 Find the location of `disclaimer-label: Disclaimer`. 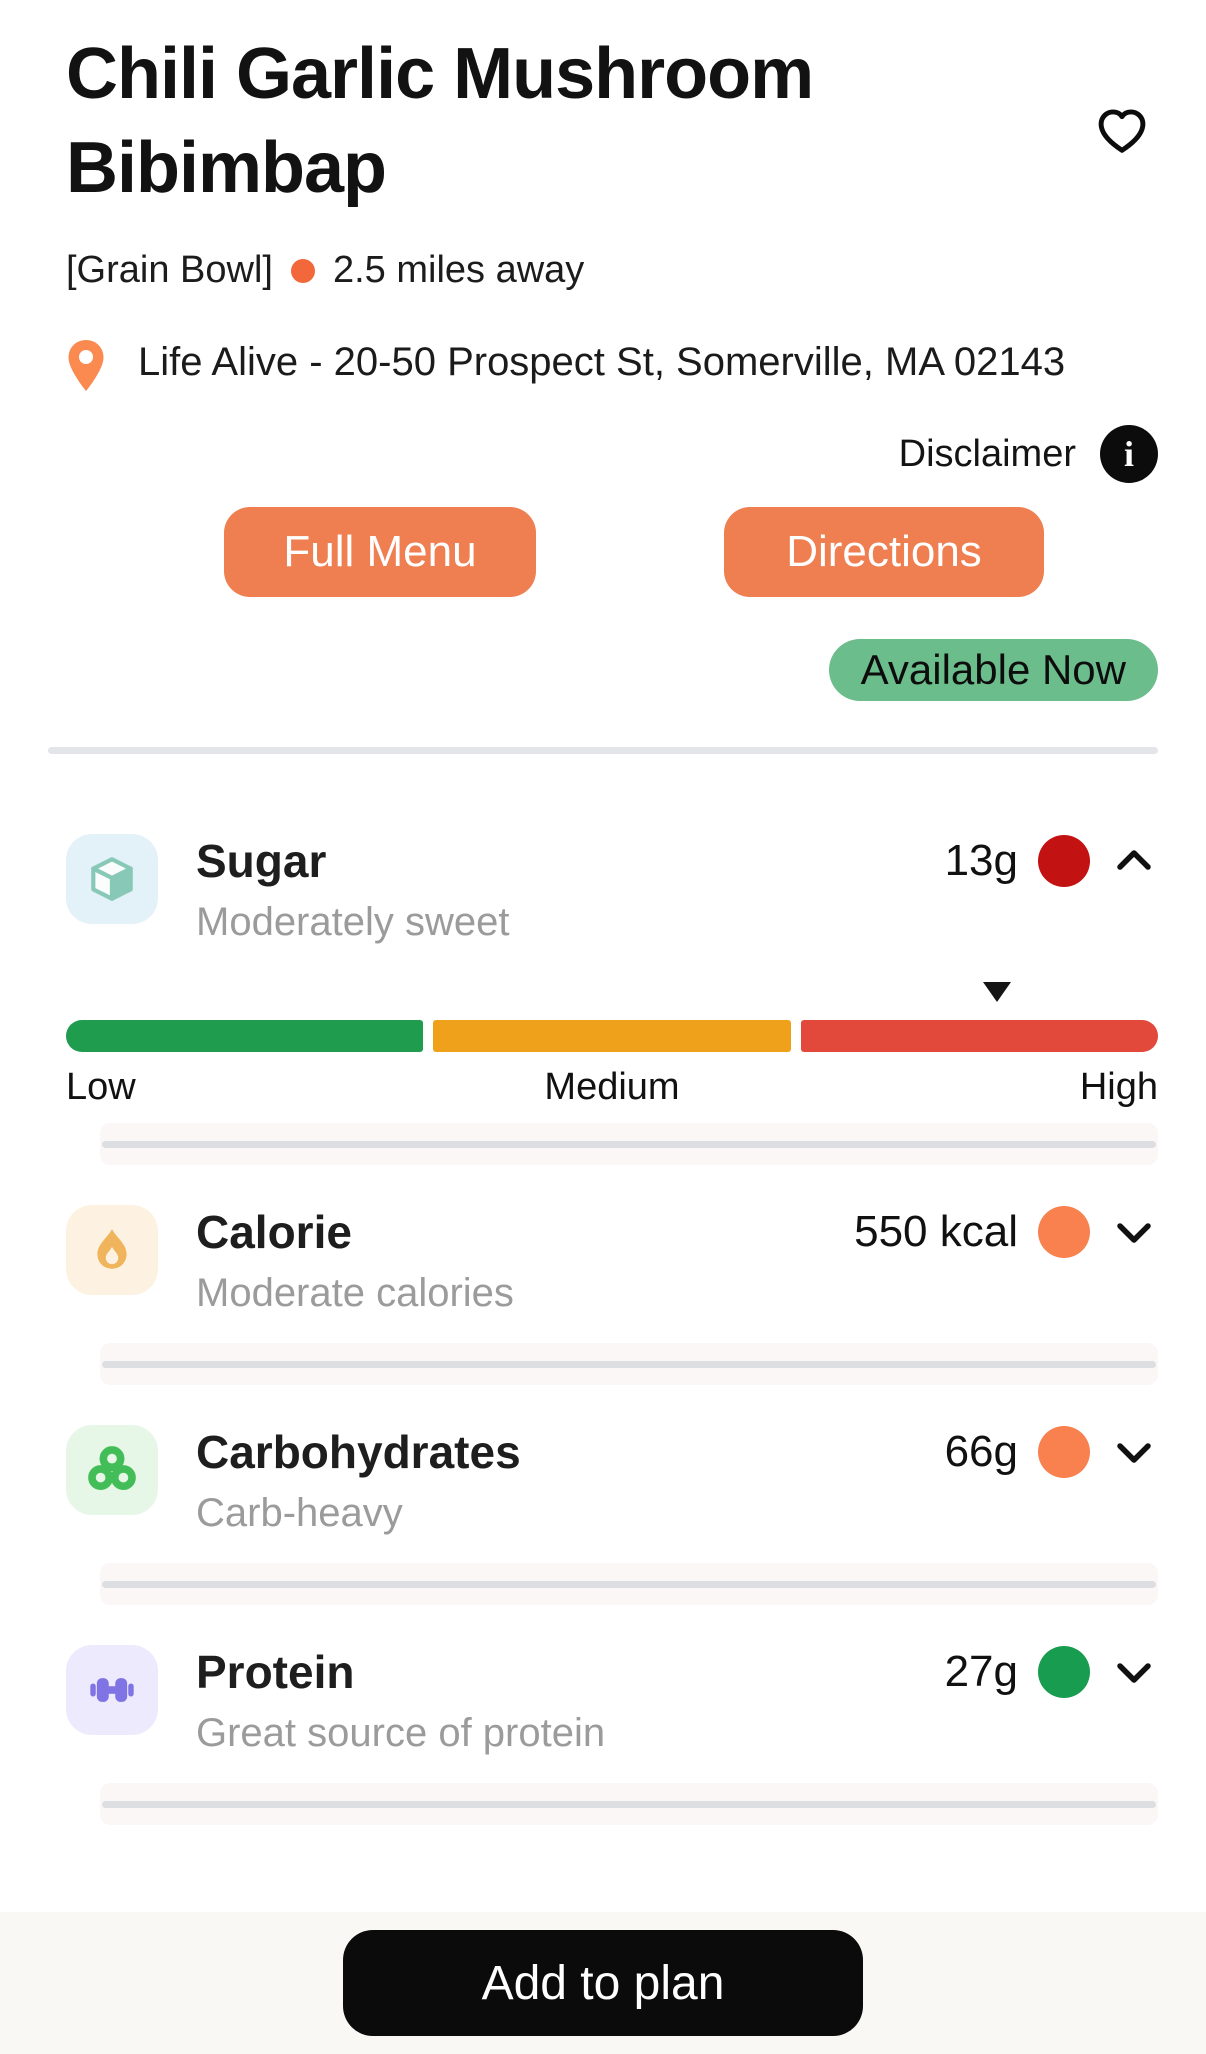

disclaimer-label: Disclaimer is located at coordinates (987, 453).